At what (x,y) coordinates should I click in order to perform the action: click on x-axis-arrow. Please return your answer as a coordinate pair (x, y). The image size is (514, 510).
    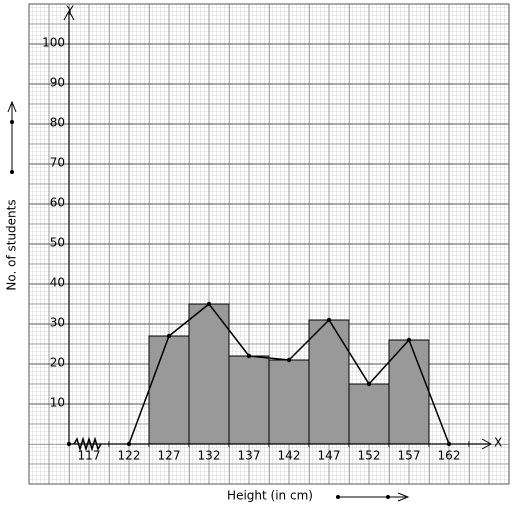
    Looking at the image, I should click on (487, 444).